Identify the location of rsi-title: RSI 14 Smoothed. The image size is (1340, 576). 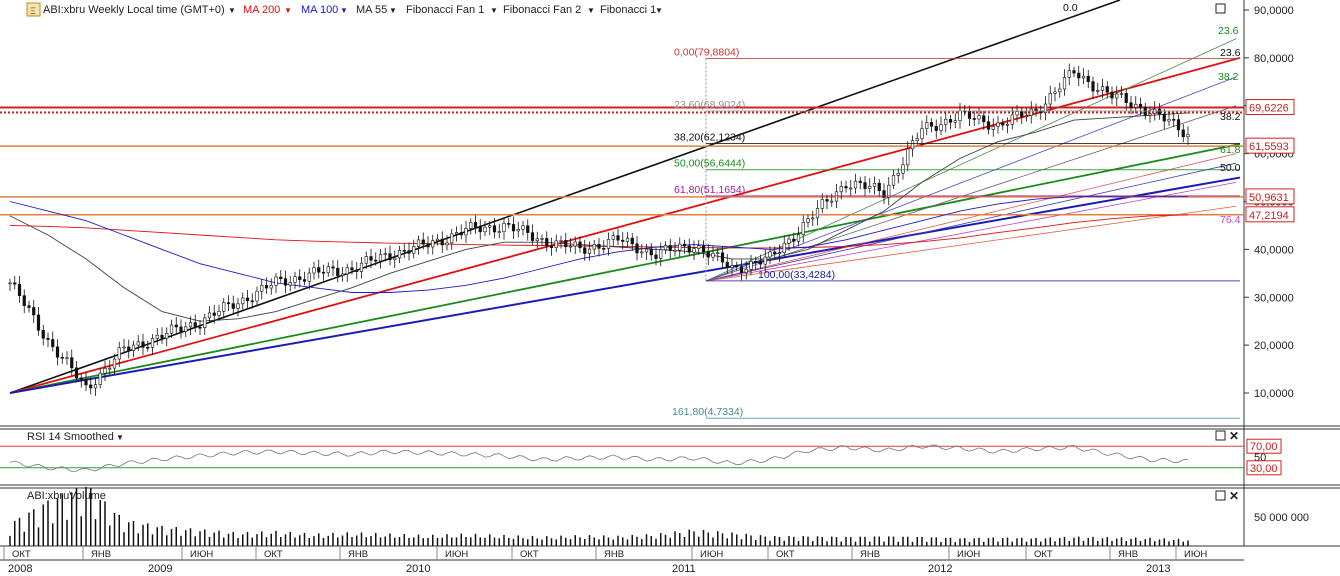
(70, 437).